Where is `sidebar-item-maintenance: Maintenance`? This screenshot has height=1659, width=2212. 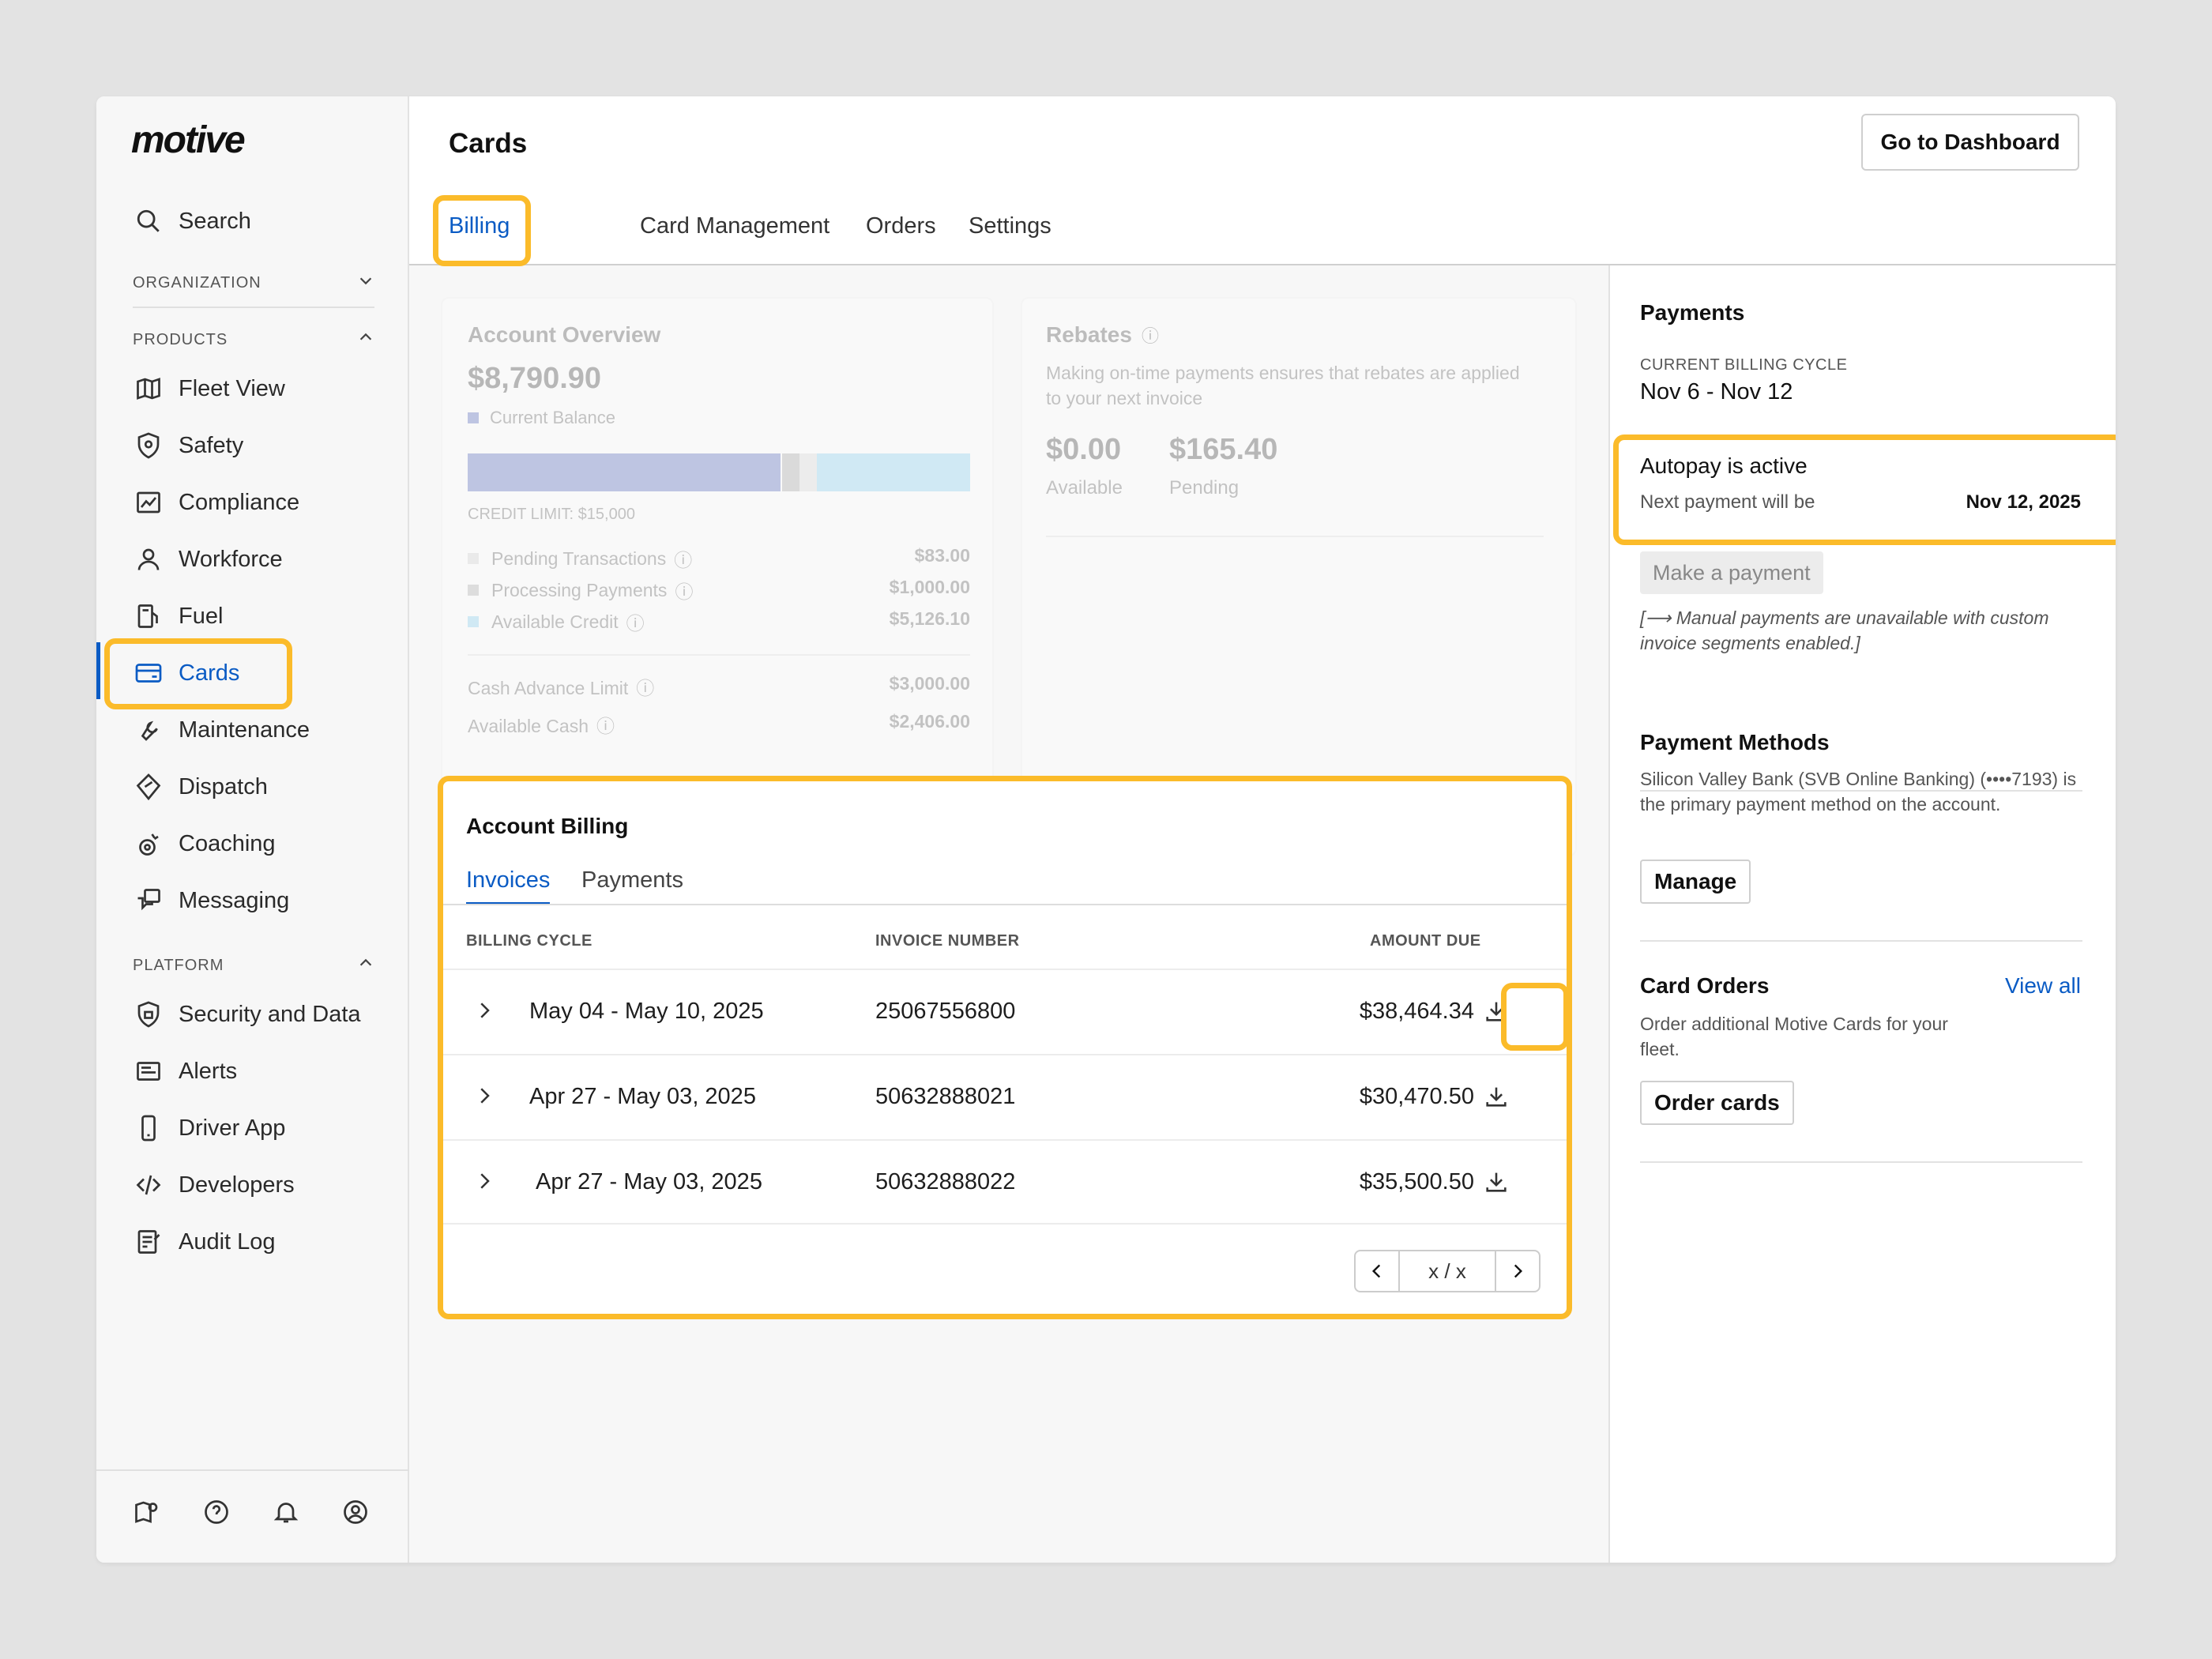 sidebar-item-maintenance: Maintenance is located at coordinates (260, 730).